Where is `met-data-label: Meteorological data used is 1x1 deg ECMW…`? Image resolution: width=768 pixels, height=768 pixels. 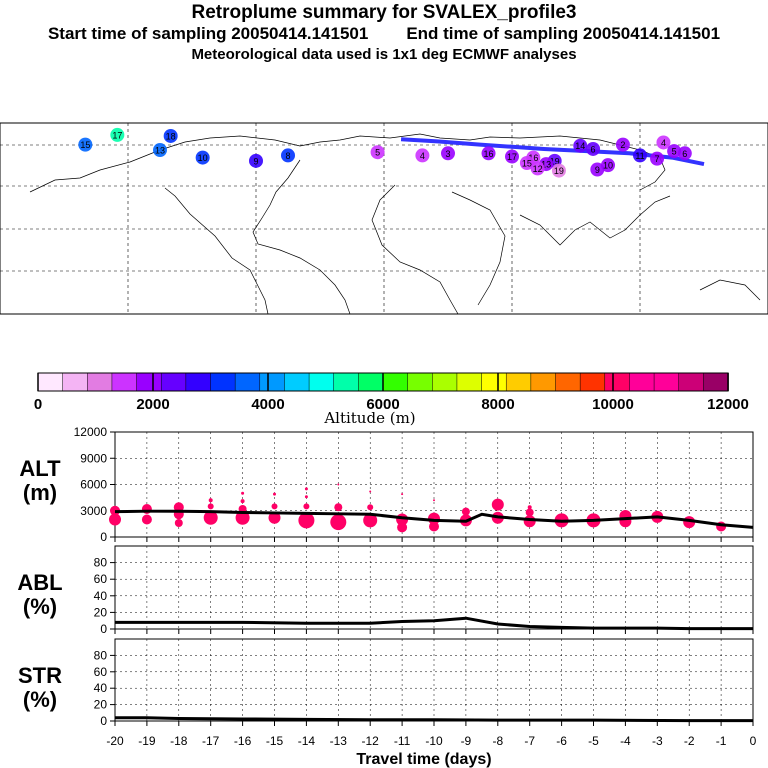
met-data-label: Meteorological data used is 1x1 deg ECMW… is located at coordinates (384, 54).